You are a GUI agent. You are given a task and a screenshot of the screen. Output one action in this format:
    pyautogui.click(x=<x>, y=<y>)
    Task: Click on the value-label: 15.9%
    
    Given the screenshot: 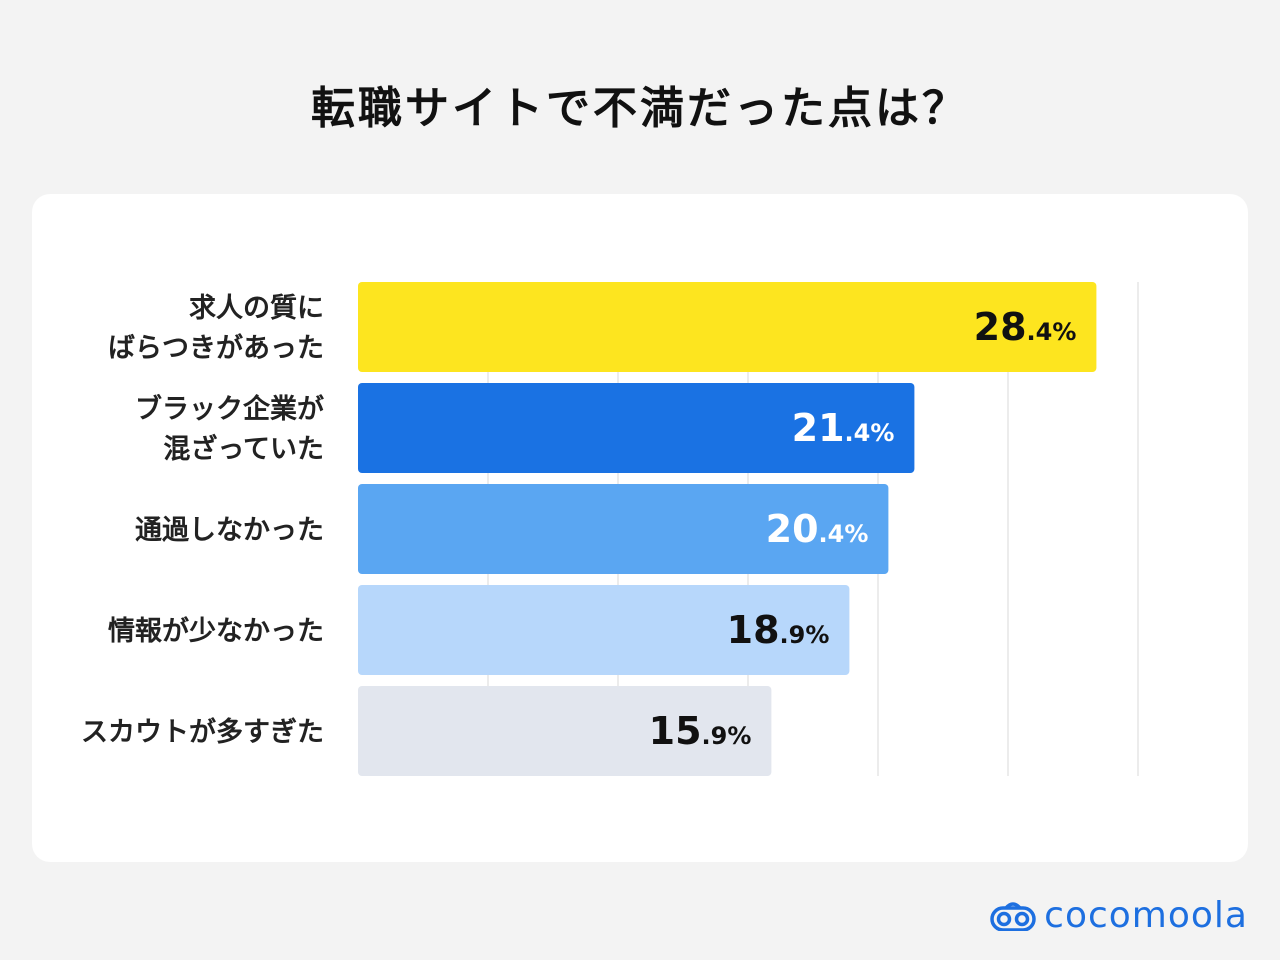 What is the action you would take?
    pyautogui.click(x=700, y=731)
    